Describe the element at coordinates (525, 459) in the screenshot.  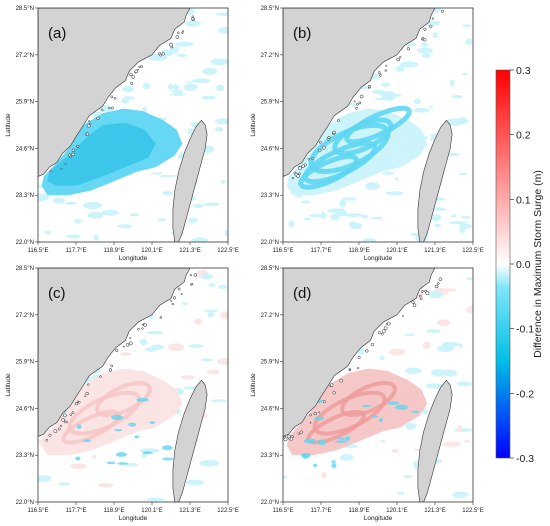
I see `colorbar-tick-label: -0.3` at that location.